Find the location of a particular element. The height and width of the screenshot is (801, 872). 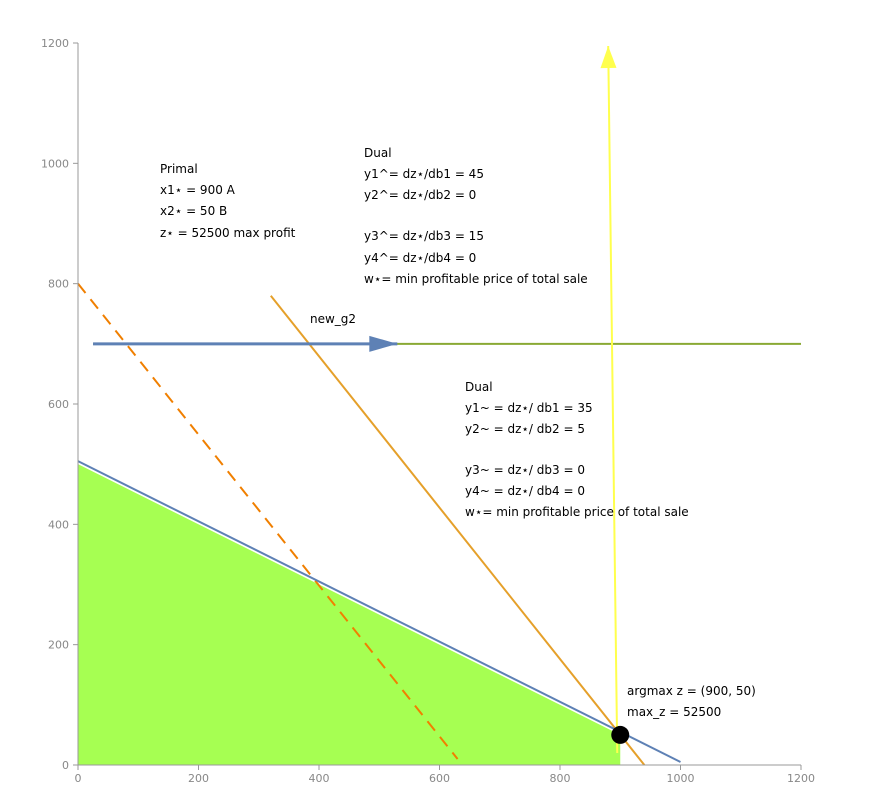

y-tick-label: 600 is located at coordinates (58, 404).